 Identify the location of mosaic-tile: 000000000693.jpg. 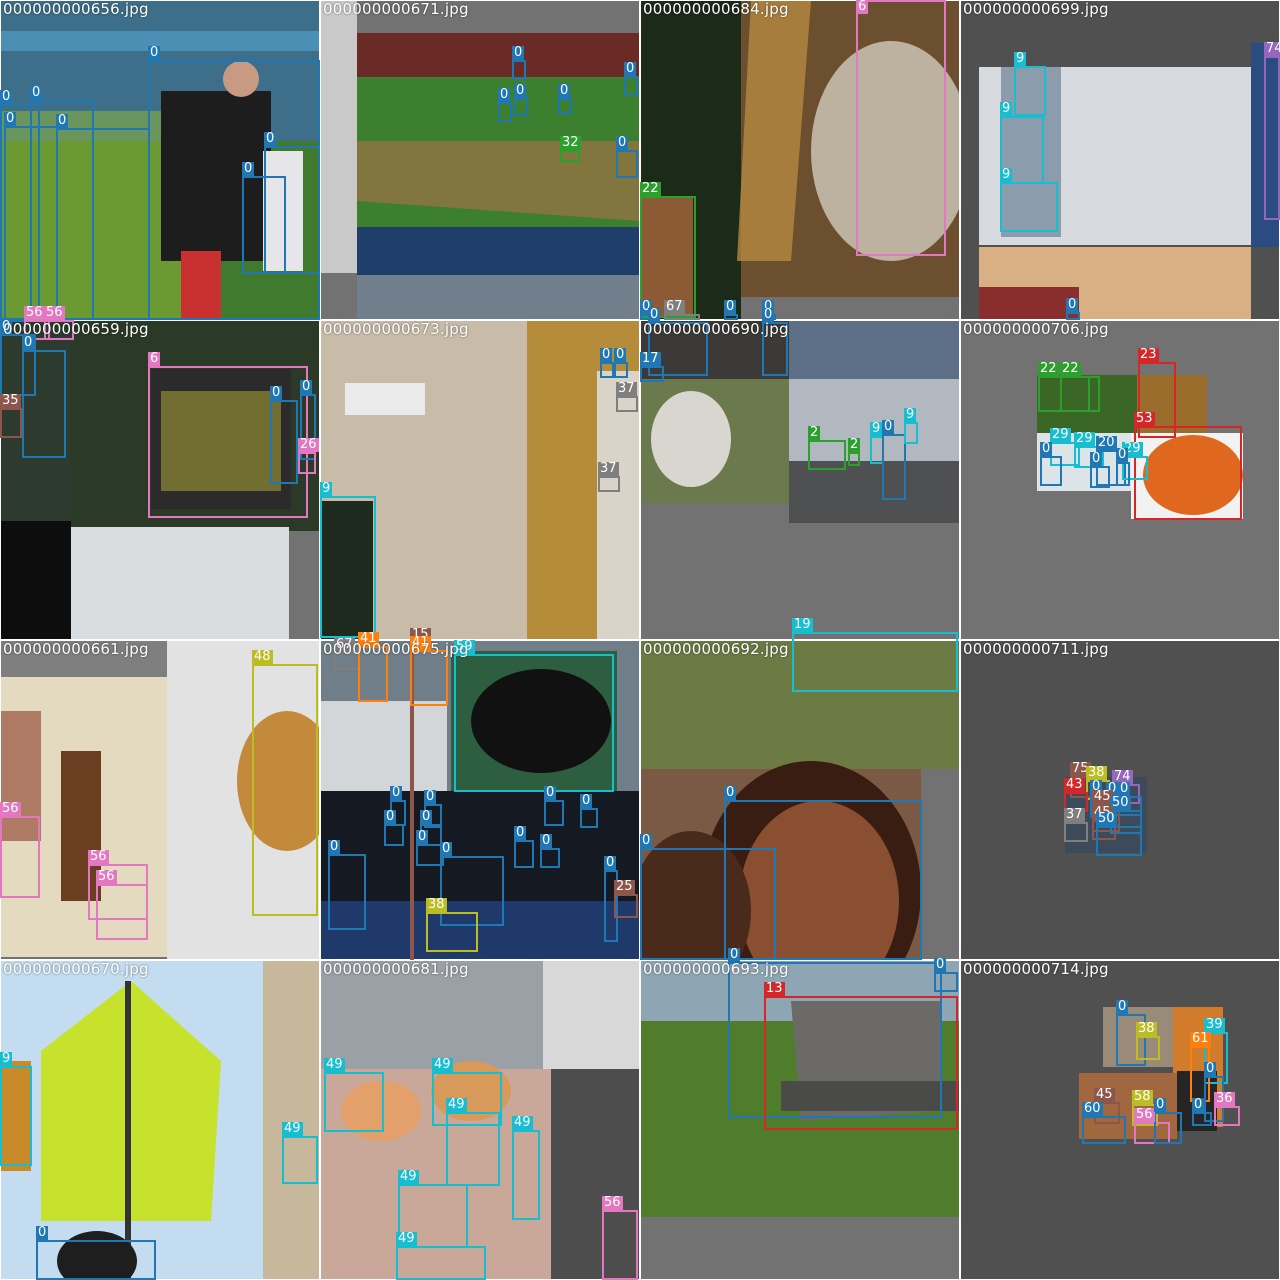
(800, 1120).